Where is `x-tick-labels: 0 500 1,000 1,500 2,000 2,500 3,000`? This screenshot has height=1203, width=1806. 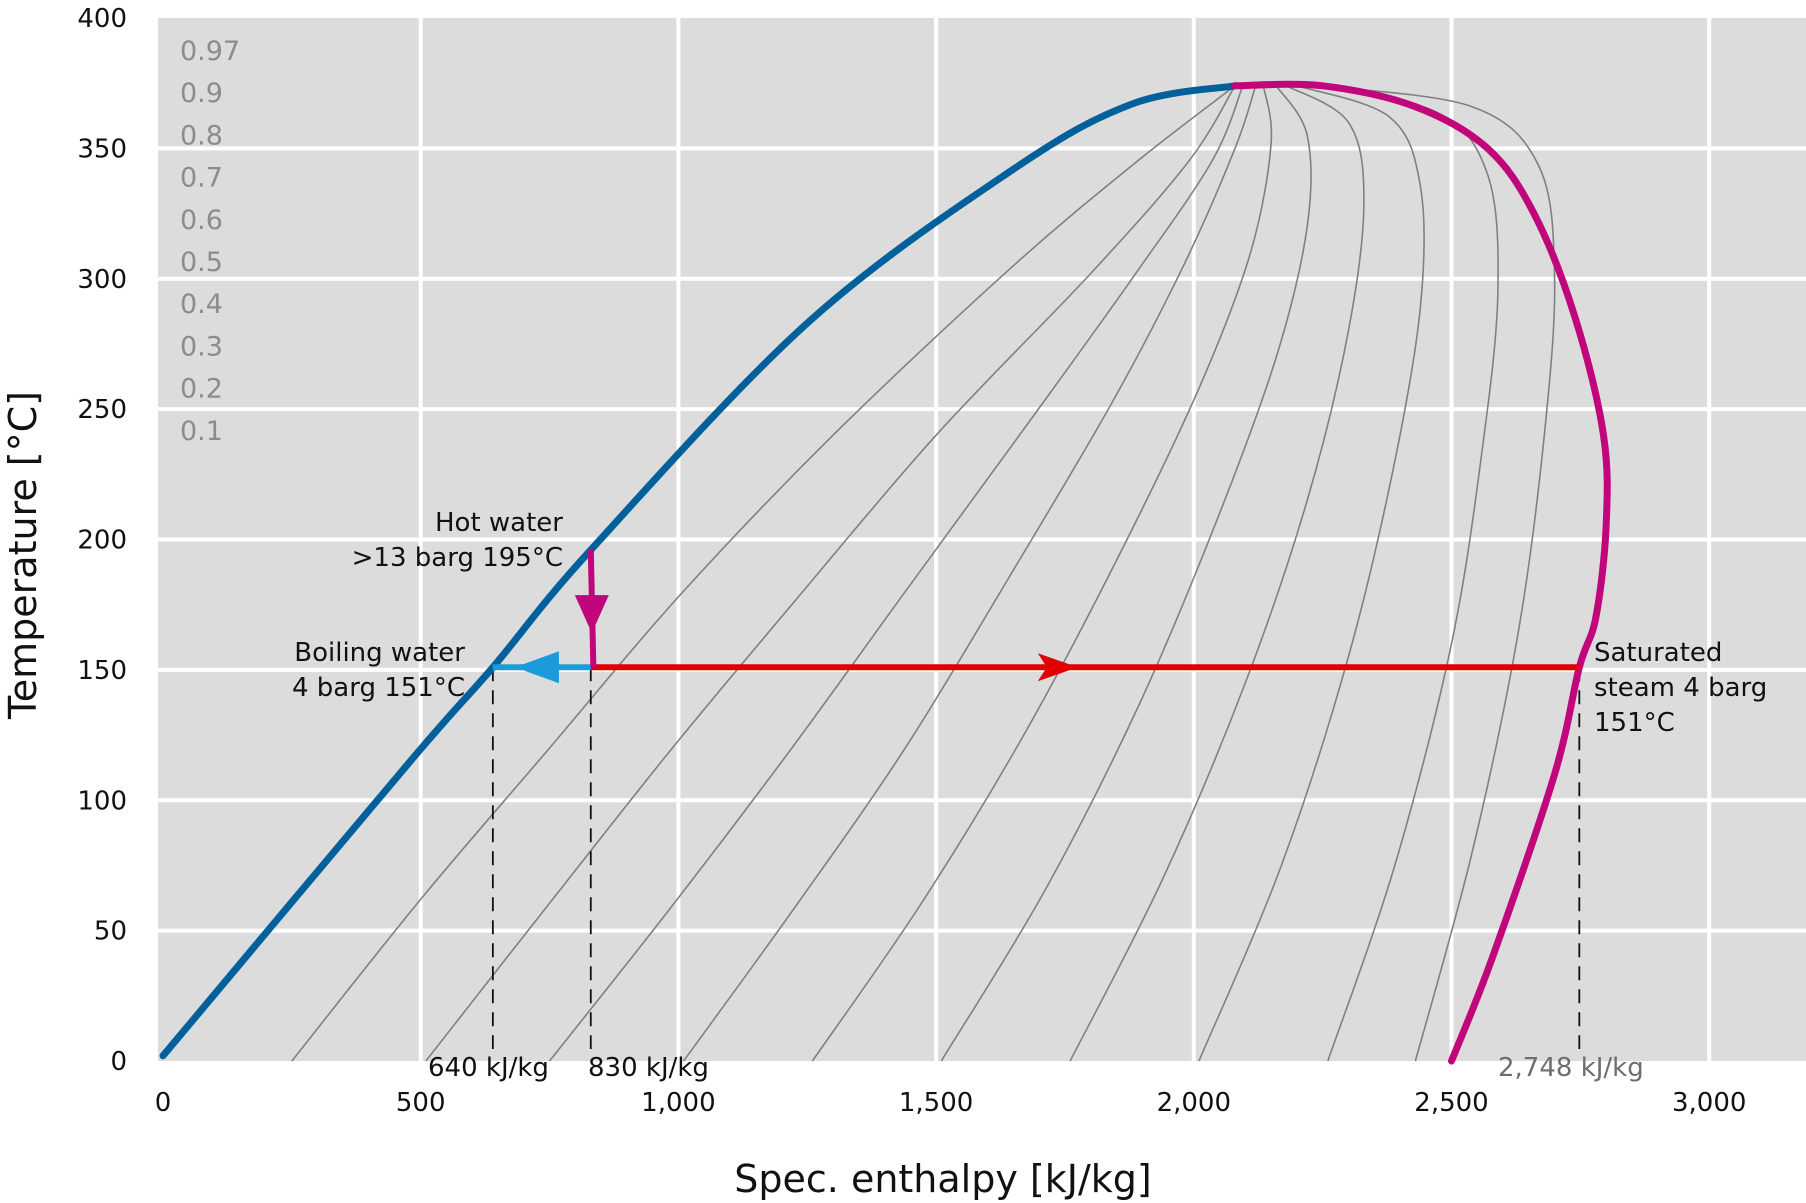 x-tick-labels: 0 500 1,000 1,500 2,000 2,500 3,000 is located at coordinates (951, 1103).